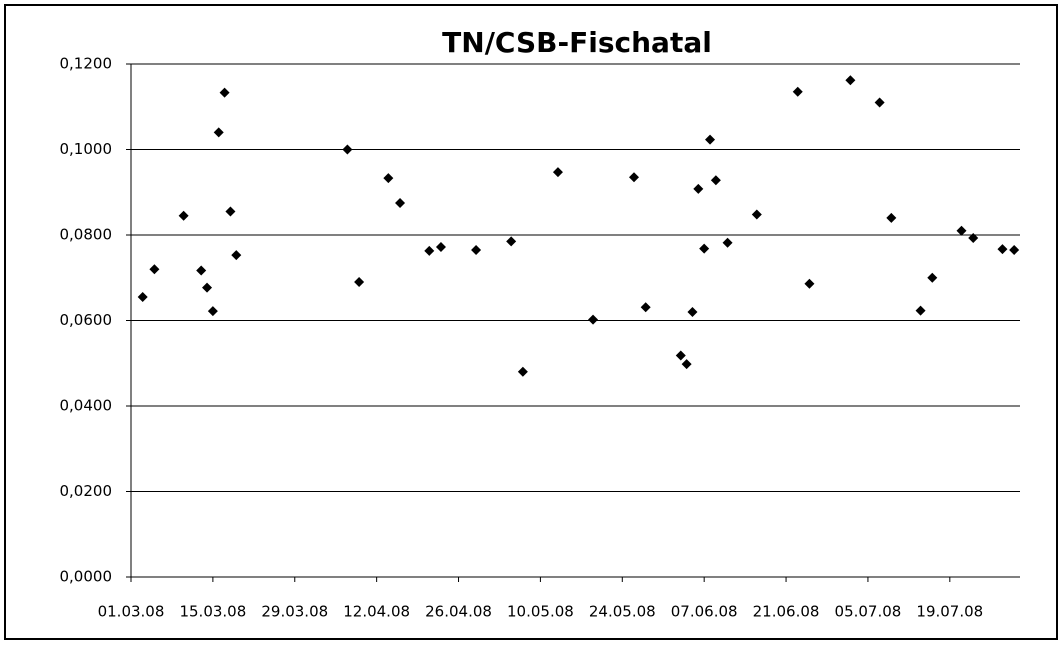  Describe the element at coordinates (86, 577) in the screenshot. I see `y-tick-label: 0,0000` at that location.